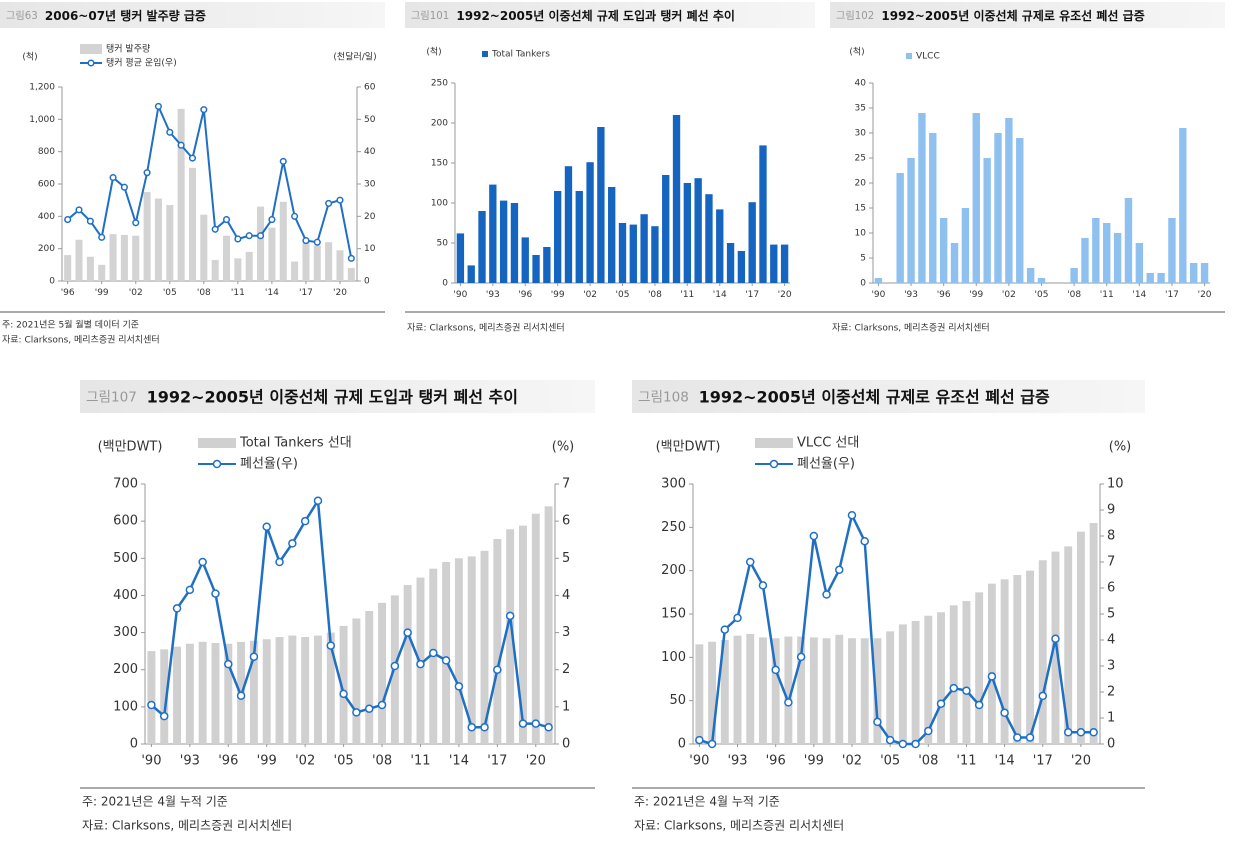  What do you see at coordinates (860, 109) in the screenshot?
I see `y-tick-label: 35` at bounding box center [860, 109].